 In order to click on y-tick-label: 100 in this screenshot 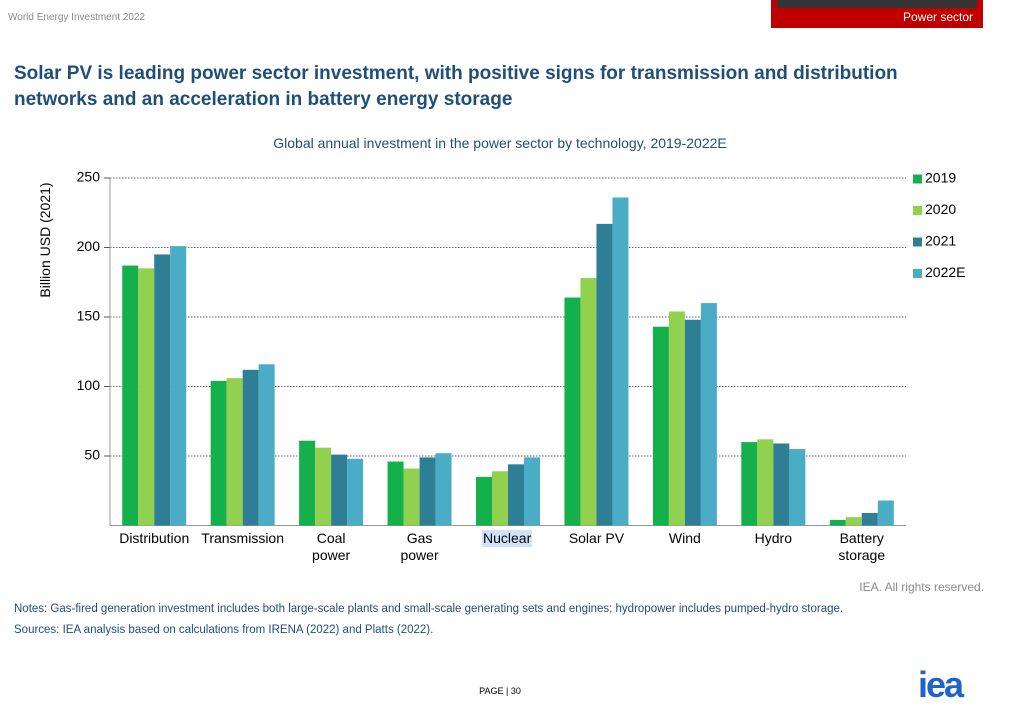, I will do `click(89, 385)`.